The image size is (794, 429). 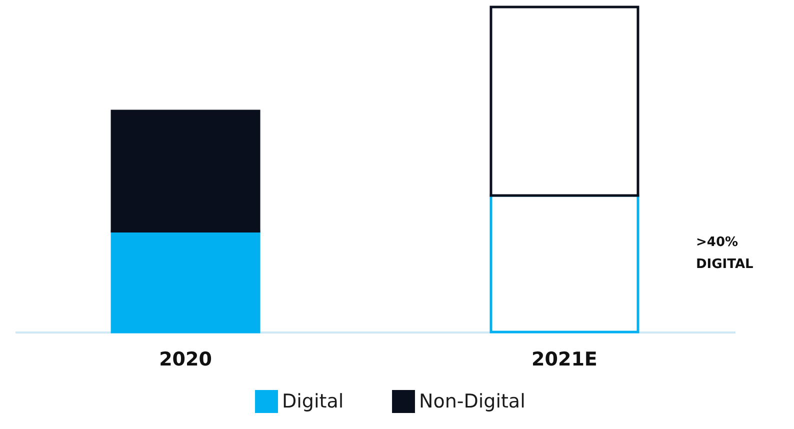 What do you see at coordinates (472, 401) in the screenshot?
I see `legend-label: Non-Digital` at bounding box center [472, 401].